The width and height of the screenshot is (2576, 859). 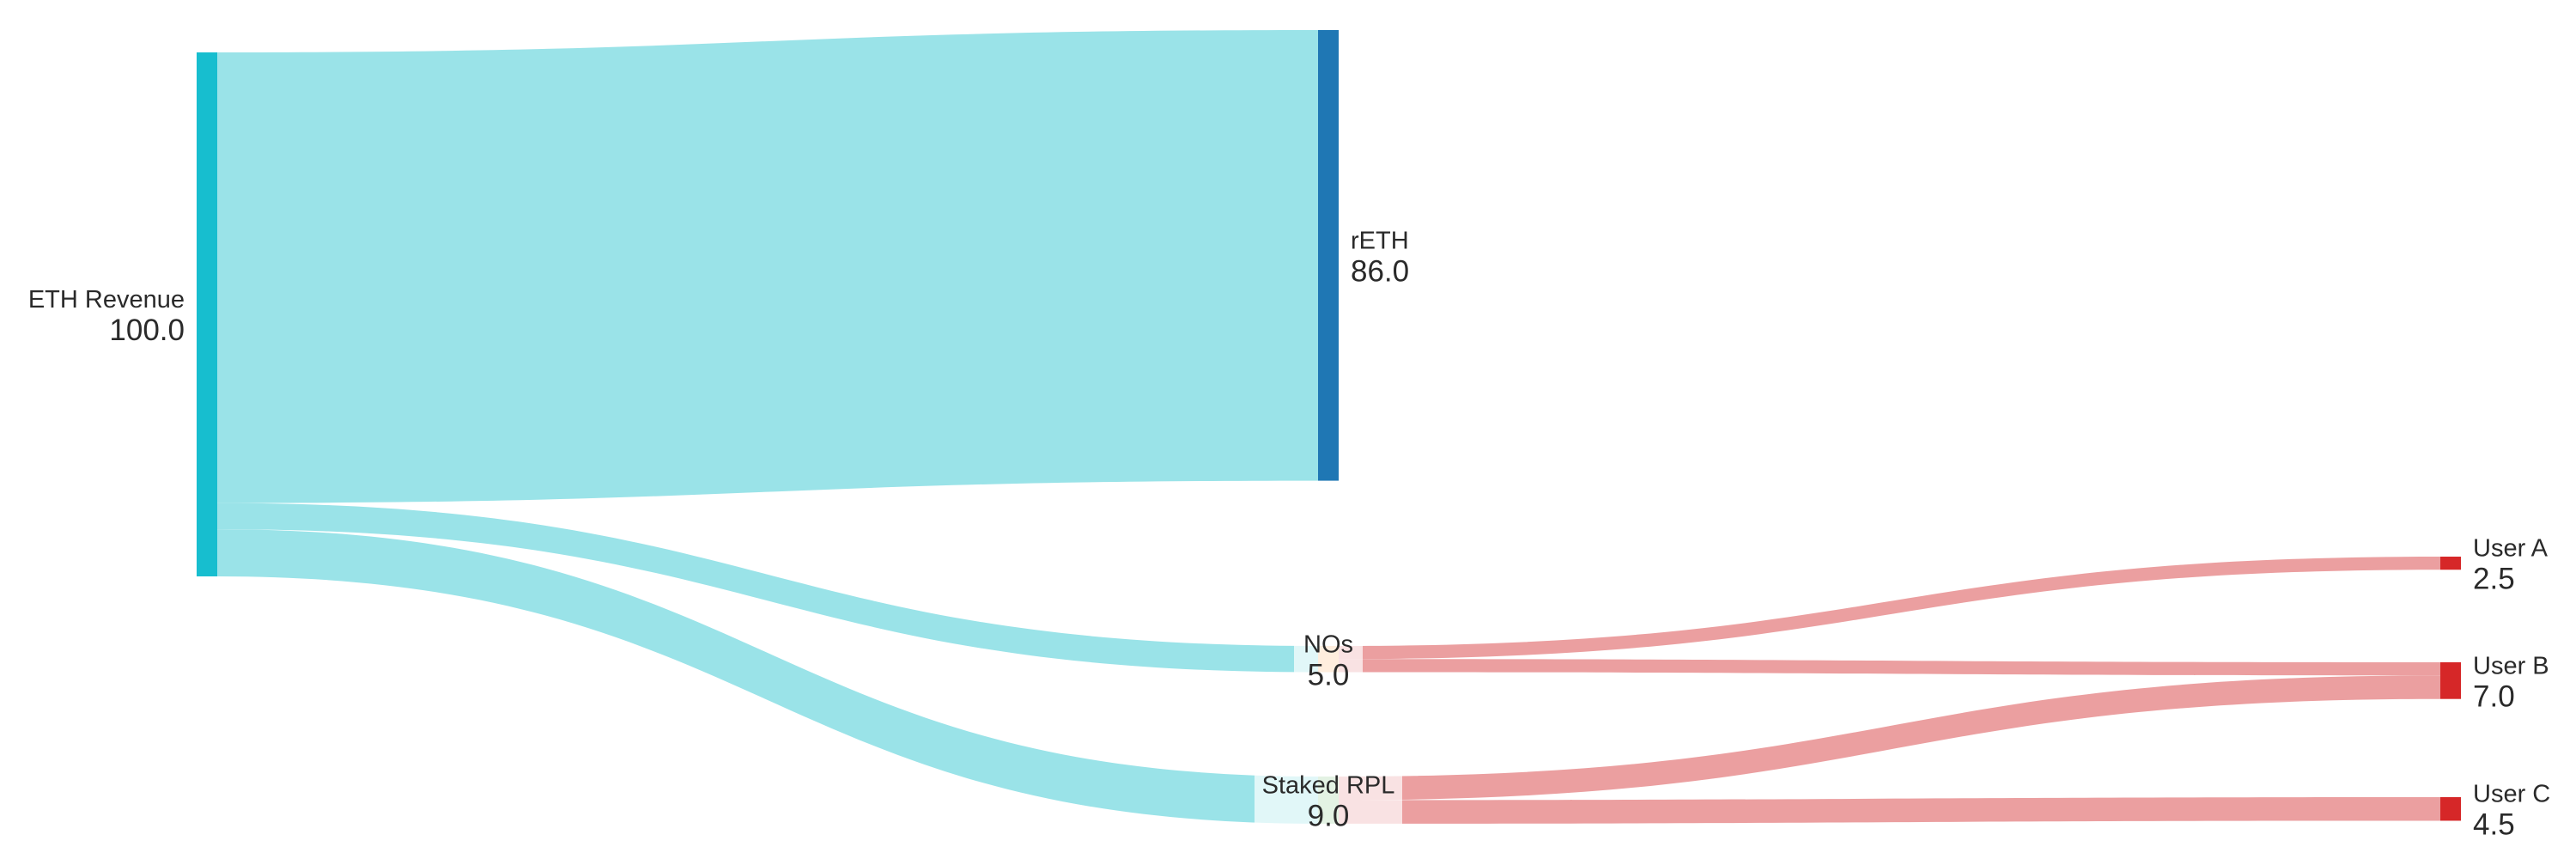 I want to click on label-bg-nos, so click(x=1328, y=659).